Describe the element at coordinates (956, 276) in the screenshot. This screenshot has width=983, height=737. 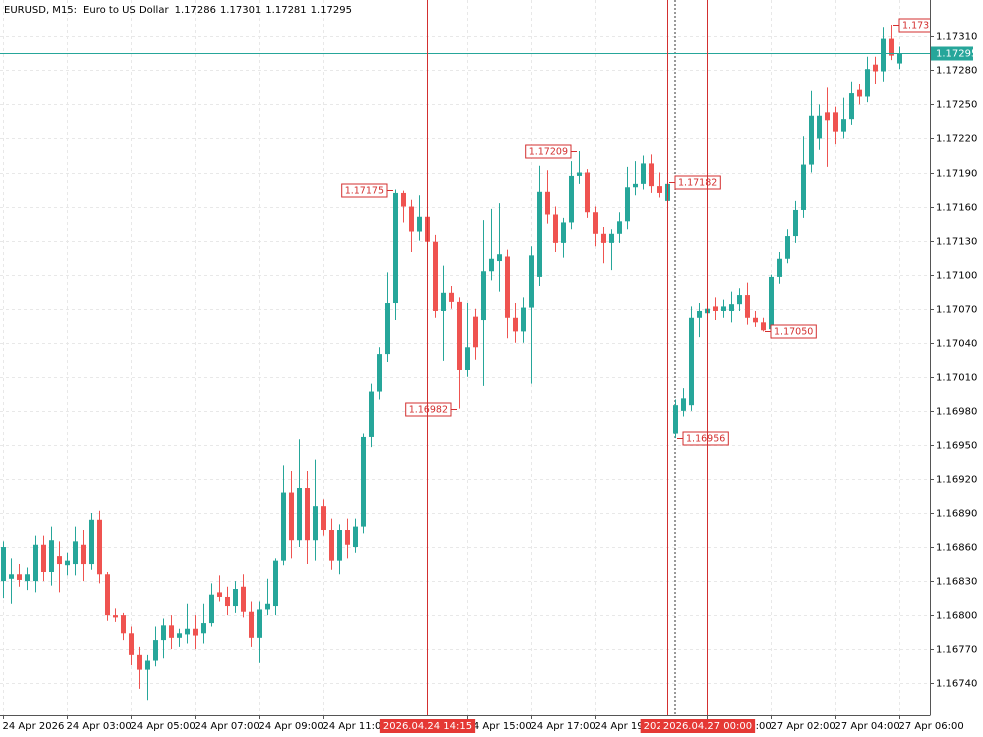
I see `y-tick-label: 1.17100` at that location.